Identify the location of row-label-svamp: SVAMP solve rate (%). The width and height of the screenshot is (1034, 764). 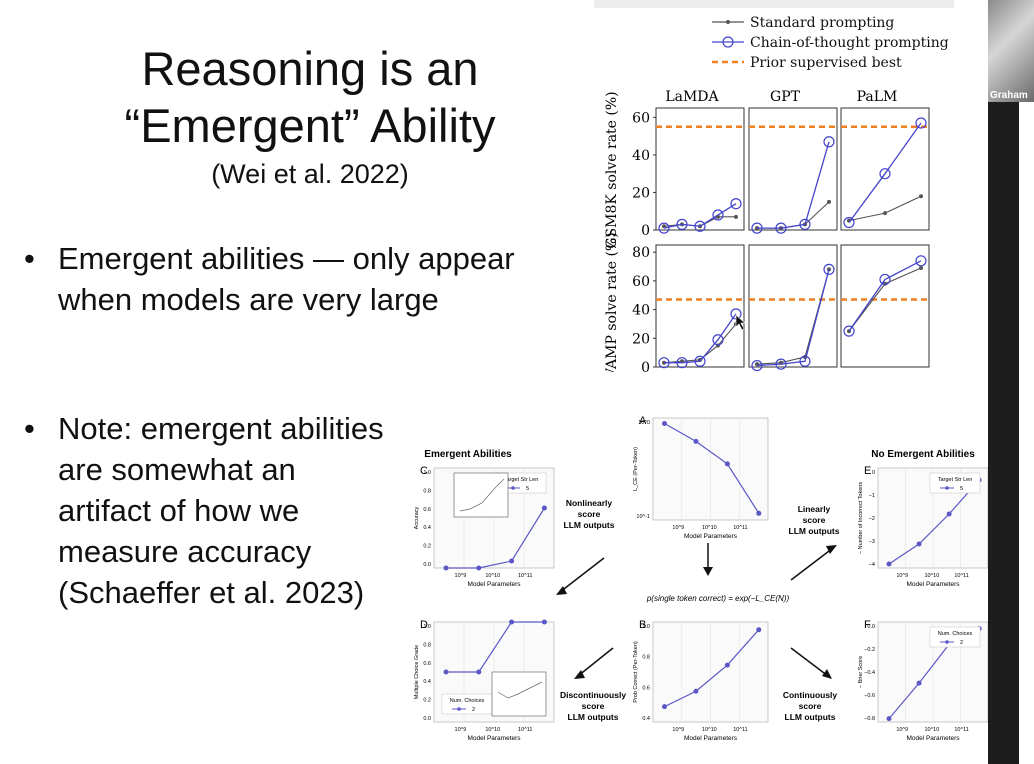
(612, 302).